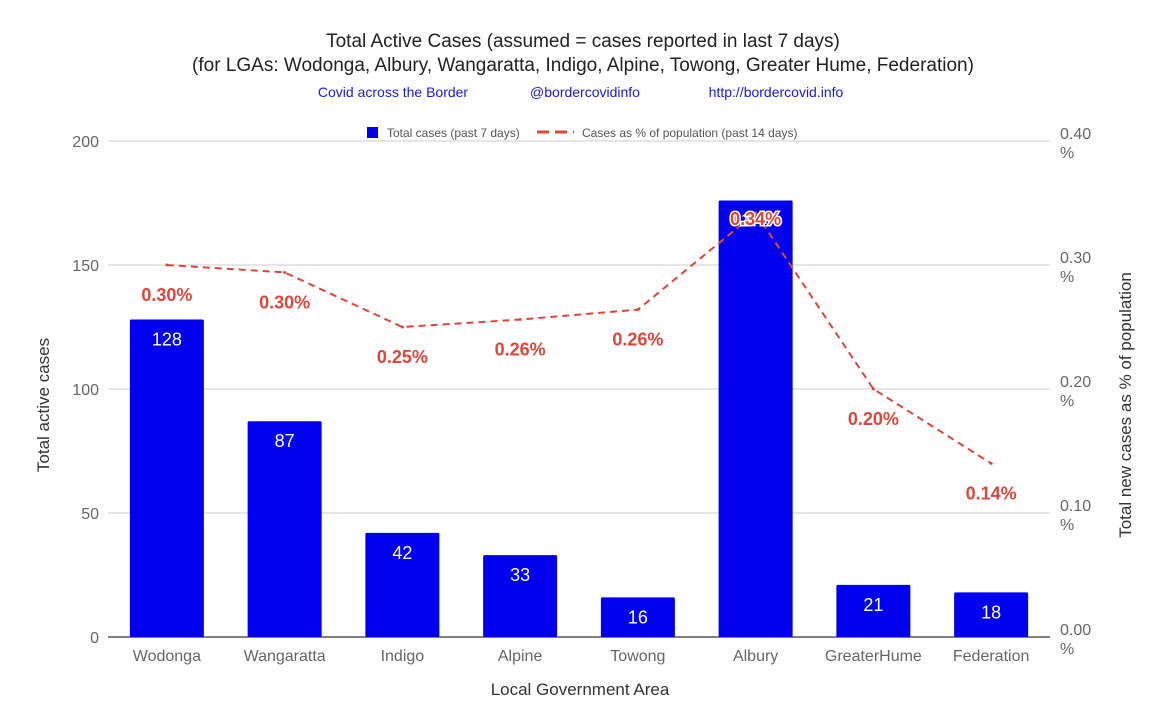  What do you see at coordinates (1075, 144) in the screenshot?
I see `y2-tick-label: 0.40%` at bounding box center [1075, 144].